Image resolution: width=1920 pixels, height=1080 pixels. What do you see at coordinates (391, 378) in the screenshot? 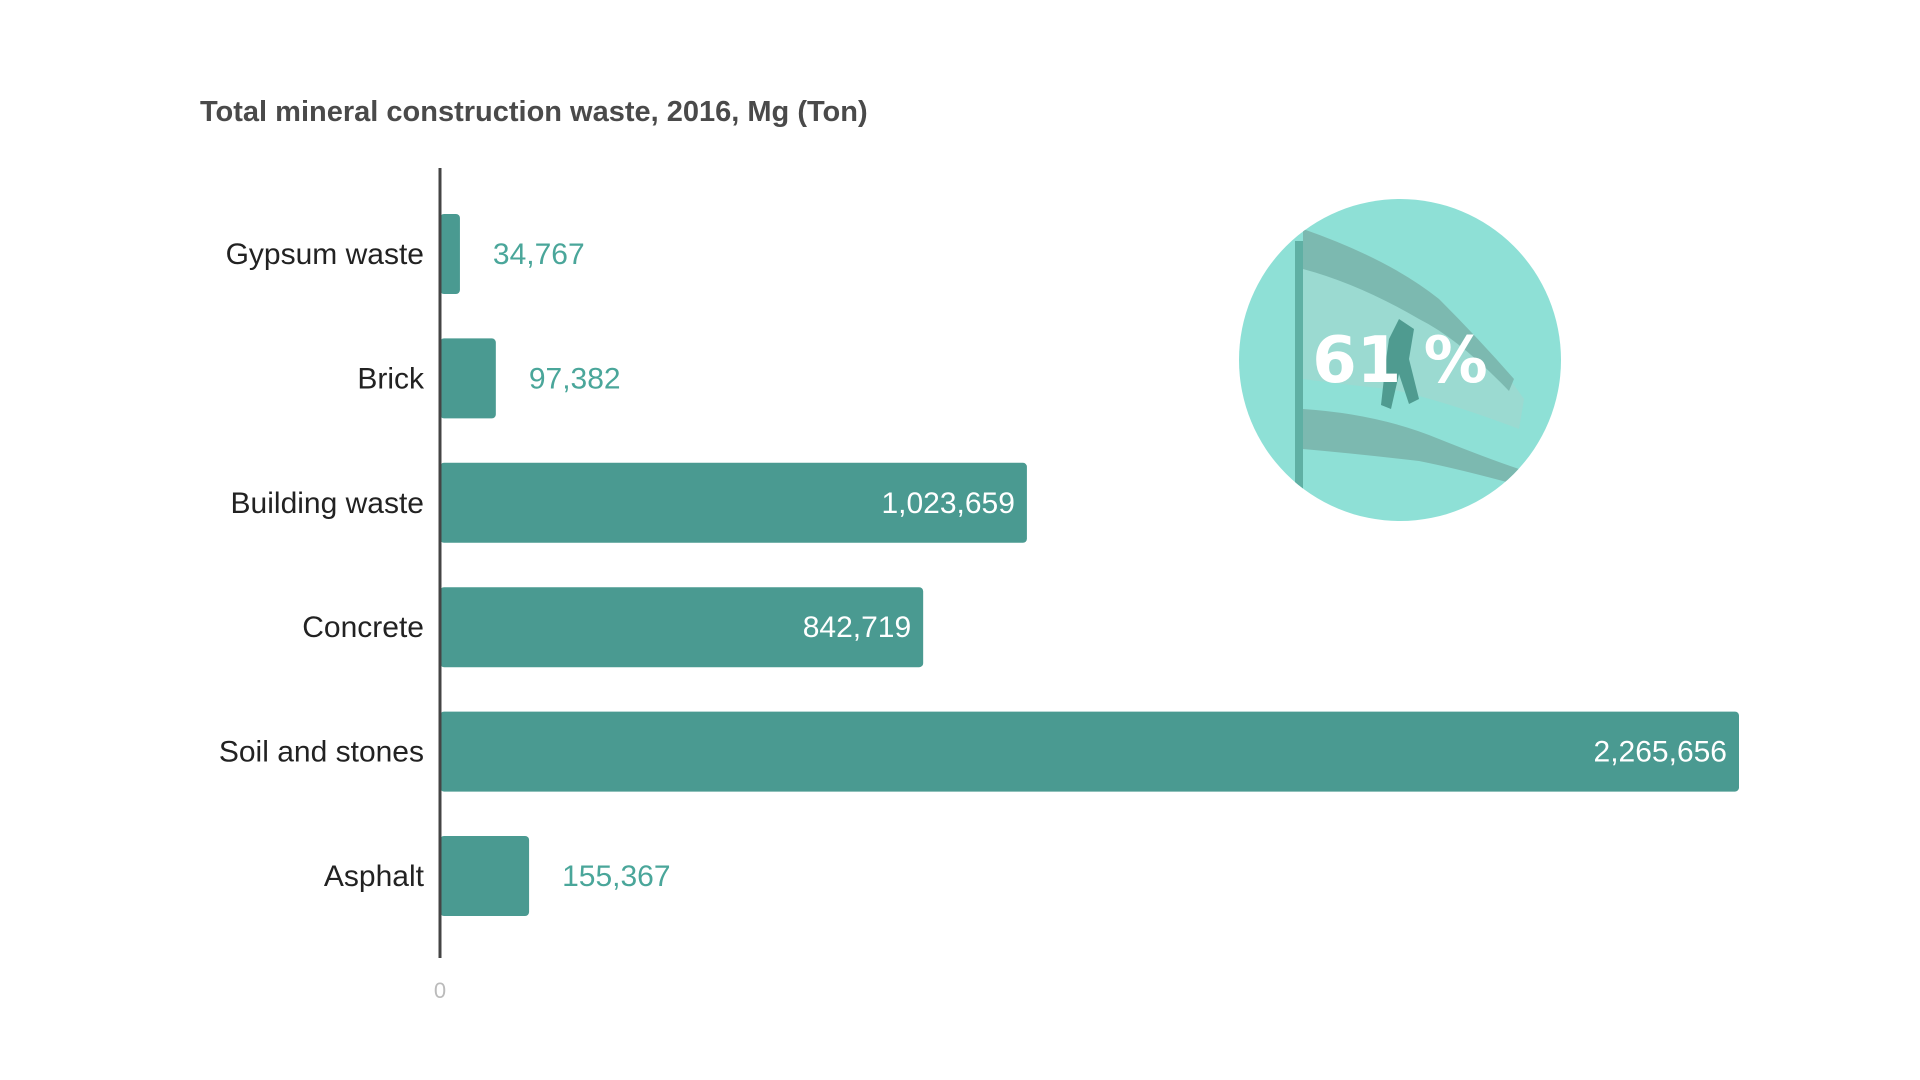
I see `category-label: Brick` at bounding box center [391, 378].